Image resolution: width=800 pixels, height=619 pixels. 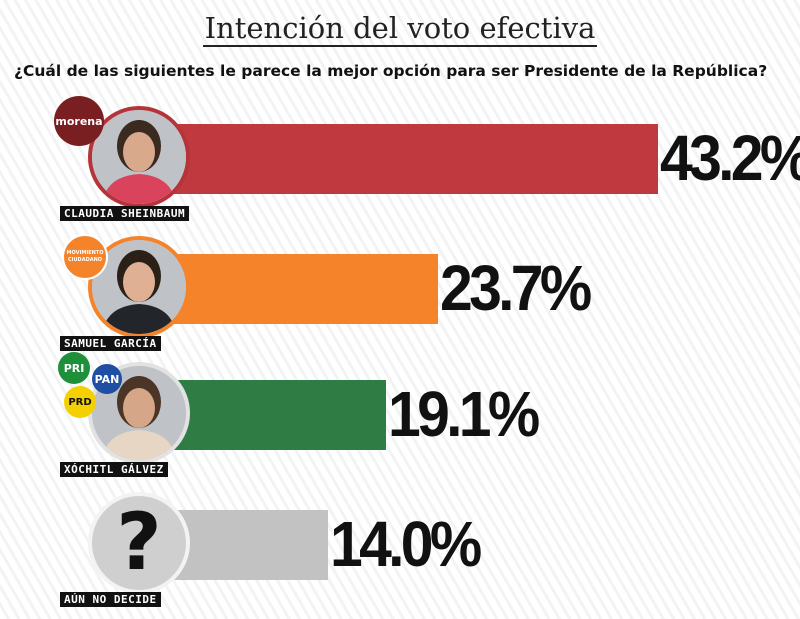 What do you see at coordinates (74, 368) in the screenshot?
I see `pri-logo: PRI` at bounding box center [74, 368].